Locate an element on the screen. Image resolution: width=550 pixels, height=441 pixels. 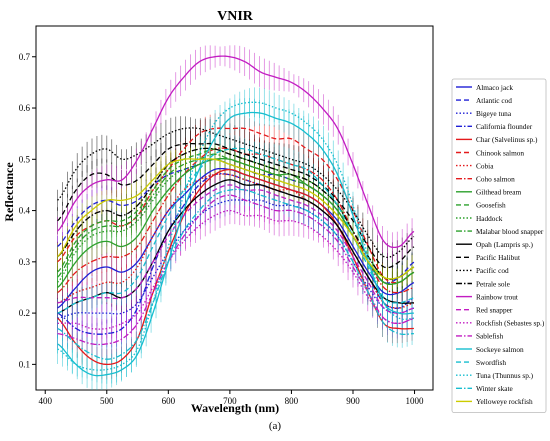
x-tick-label: 600 is located at coordinates (169, 401).